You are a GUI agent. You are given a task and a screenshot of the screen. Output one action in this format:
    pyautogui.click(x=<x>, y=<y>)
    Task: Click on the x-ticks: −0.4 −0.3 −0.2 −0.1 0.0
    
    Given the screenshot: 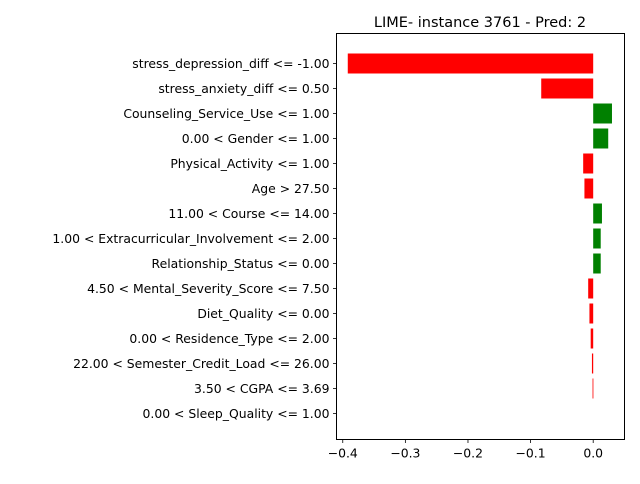 What is the action you would take?
    pyautogui.click(x=465, y=450)
    